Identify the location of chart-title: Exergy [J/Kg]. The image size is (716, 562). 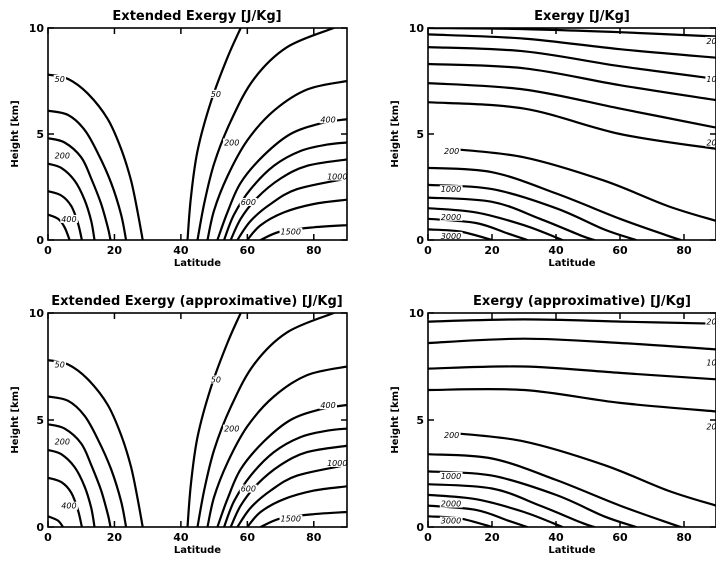
(582, 16).